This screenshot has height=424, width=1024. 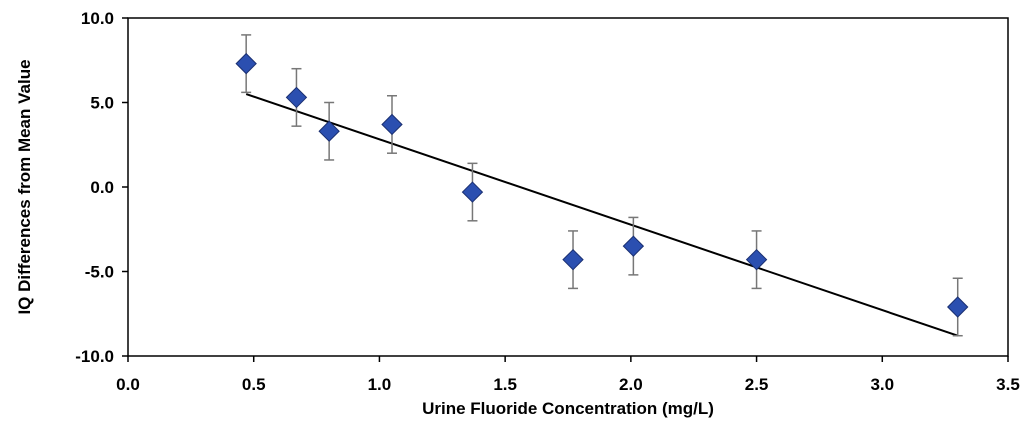 What do you see at coordinates (99, 272) in the screenshot?
I see `y-tick-label: -5.0` at bounding box center [99, 272].